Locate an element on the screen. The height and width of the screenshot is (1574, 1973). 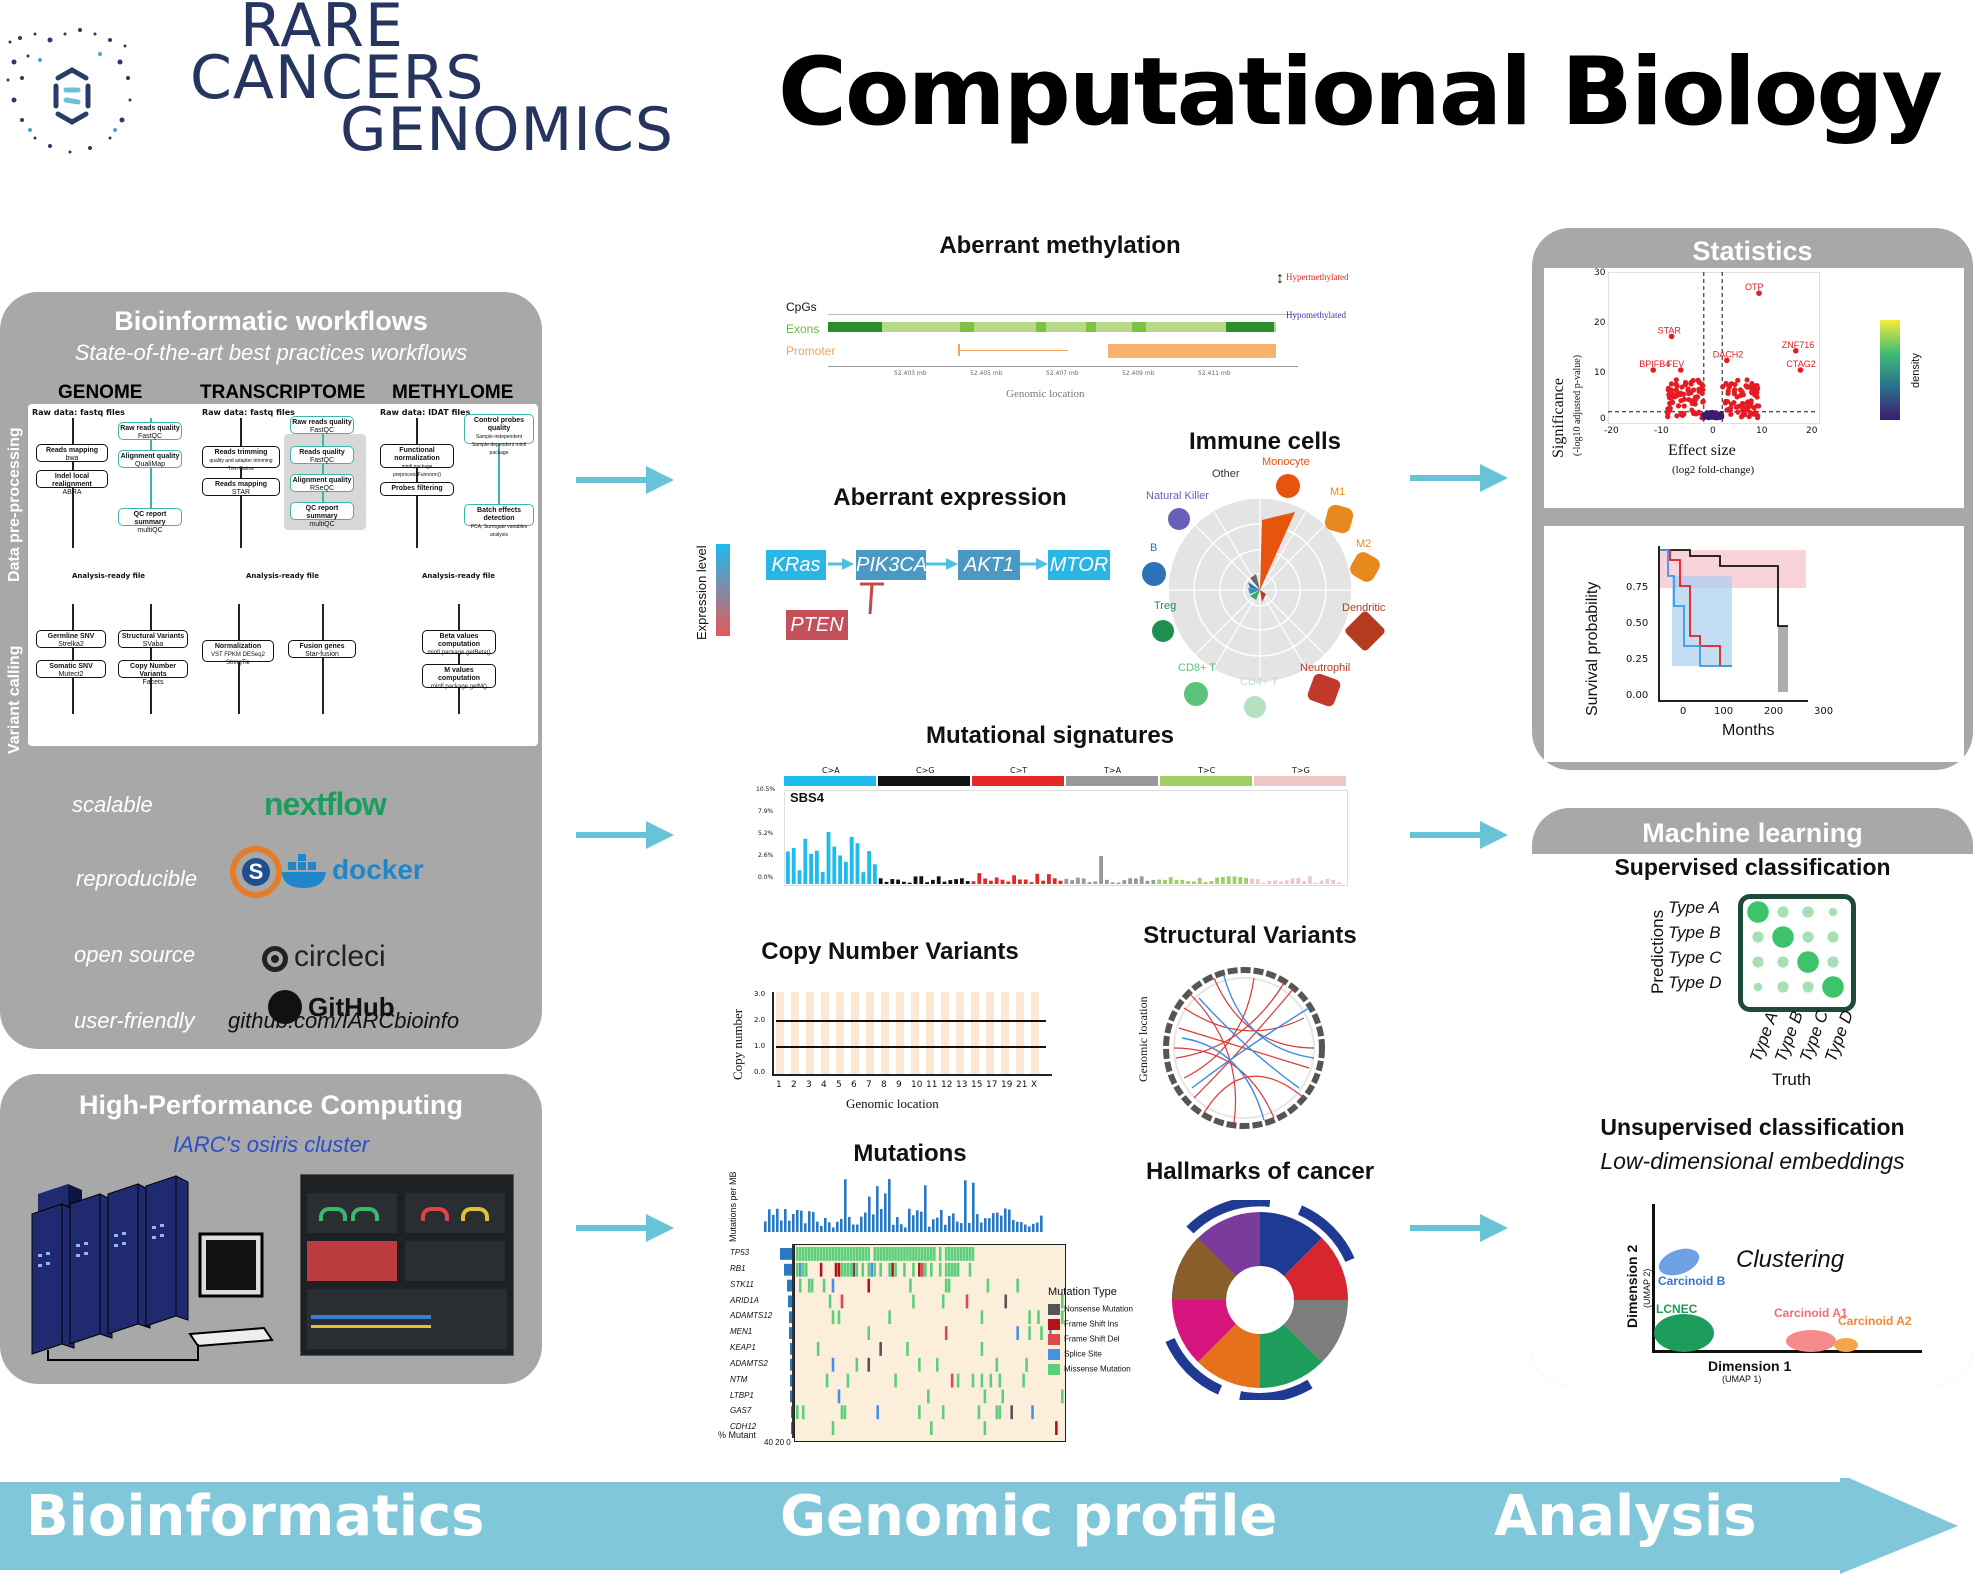
surv-ytick: 0.75 is located at coordinates (1637, 587).